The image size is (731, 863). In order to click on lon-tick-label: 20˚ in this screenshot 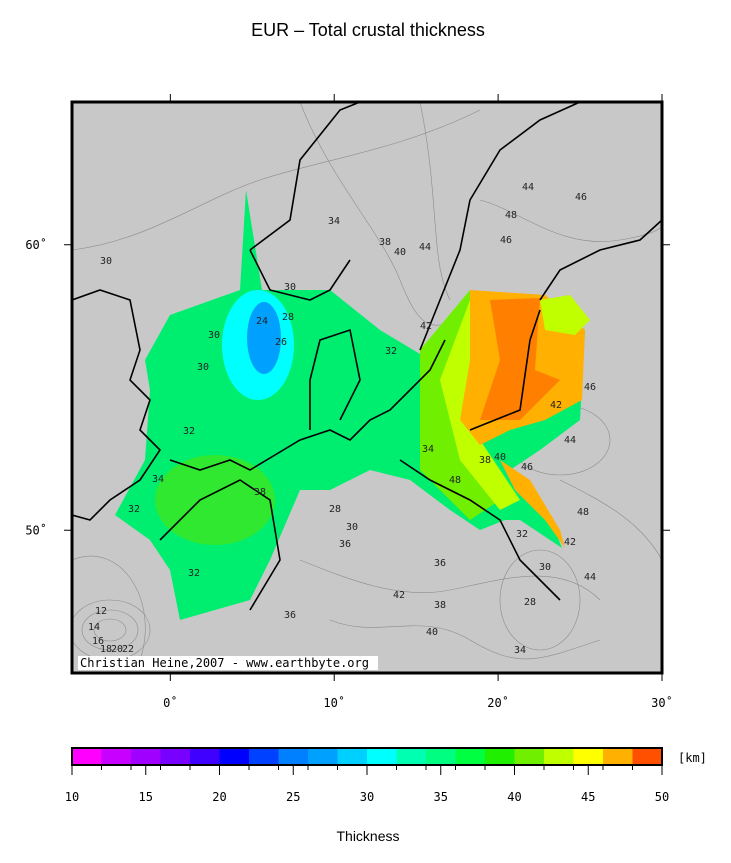, I will do `click(498, 702)`.